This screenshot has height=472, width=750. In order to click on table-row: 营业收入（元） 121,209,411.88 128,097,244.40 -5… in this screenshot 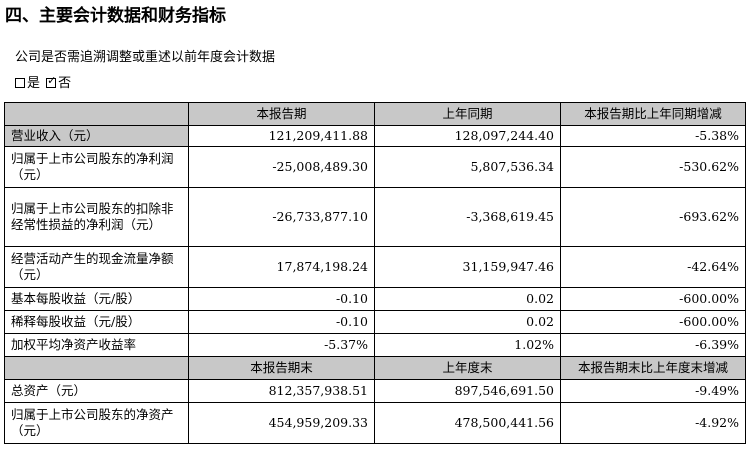, I will do `click(375, 136)`.